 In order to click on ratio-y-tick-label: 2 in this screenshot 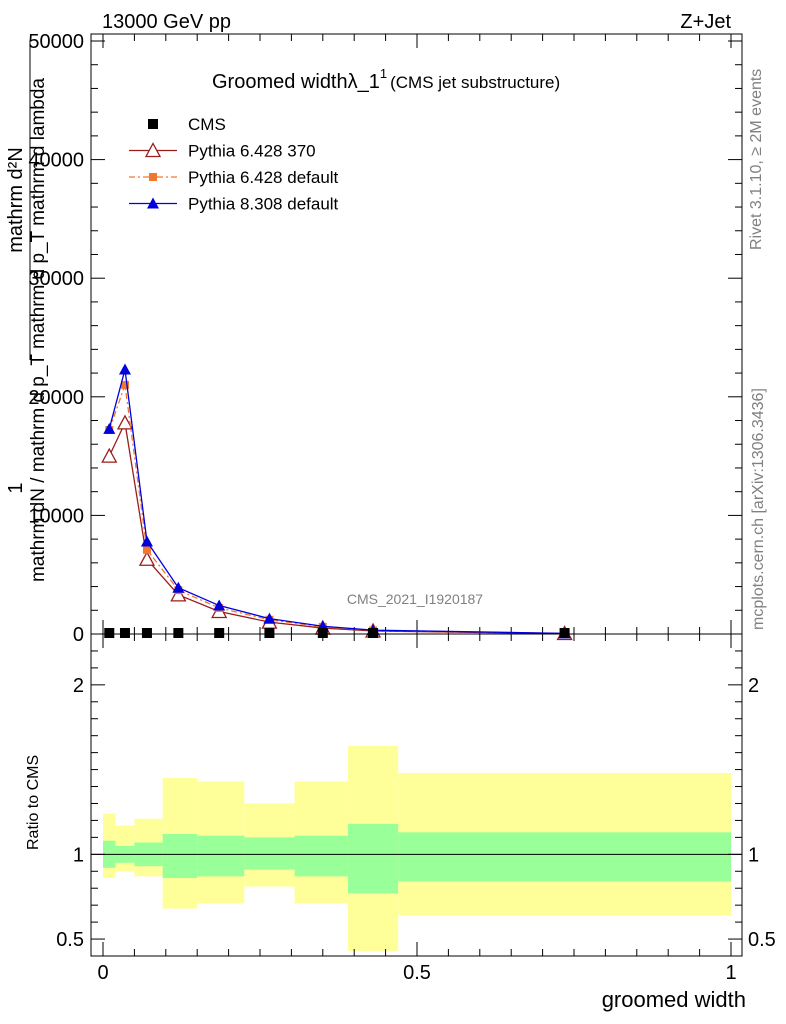, I will do `click(78, 686)`.